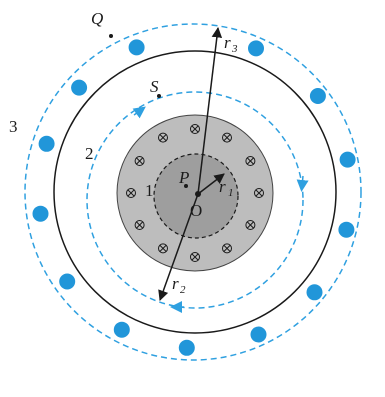 The width and height of the screenshot is (385, 397). Describe the element at coordinates (210, 110) in the screenshot. I see `radius-r3-arrow` at that location.